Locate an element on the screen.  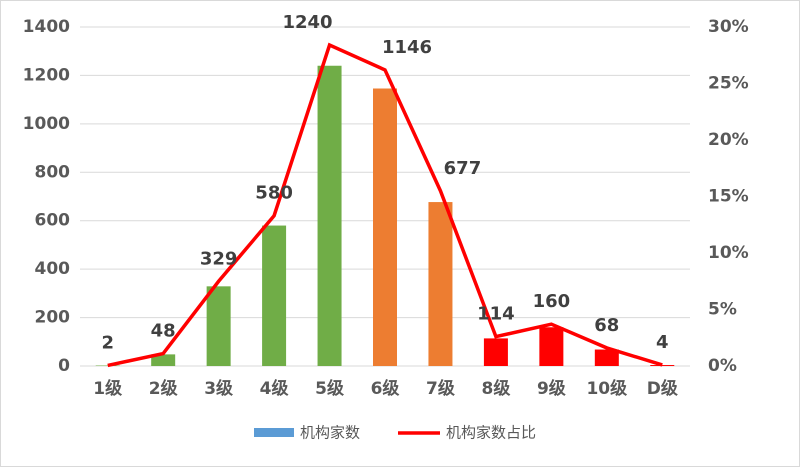
y2-tick-label: 0% is located at coordinates (722, 366).